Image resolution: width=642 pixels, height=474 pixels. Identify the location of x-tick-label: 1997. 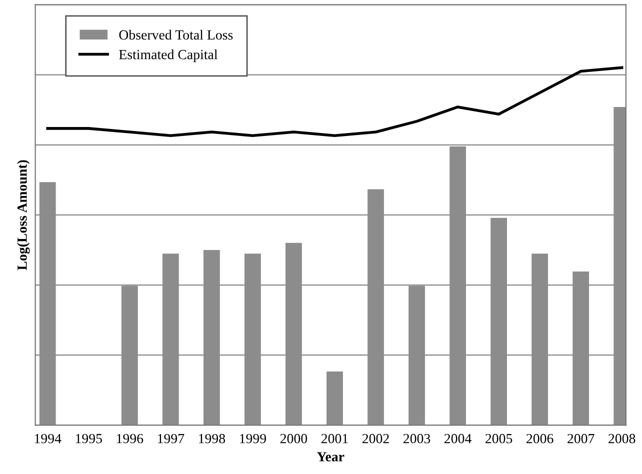
(171, 439).